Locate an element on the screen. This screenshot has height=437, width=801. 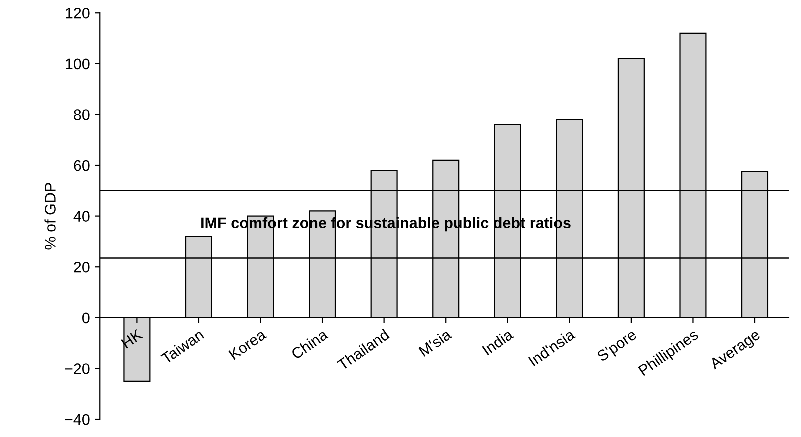
y-tick-label: −40 is located at coordinates (77, 420).